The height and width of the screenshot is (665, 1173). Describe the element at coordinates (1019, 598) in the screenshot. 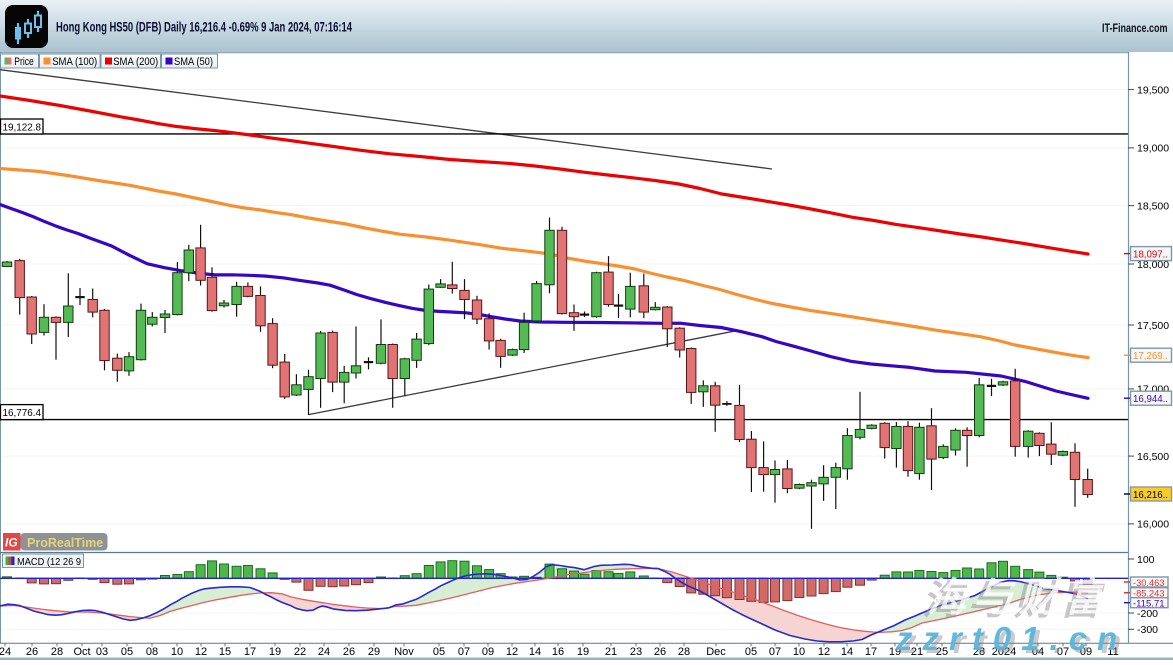

I see `svg-text: 海与财富` at that location.